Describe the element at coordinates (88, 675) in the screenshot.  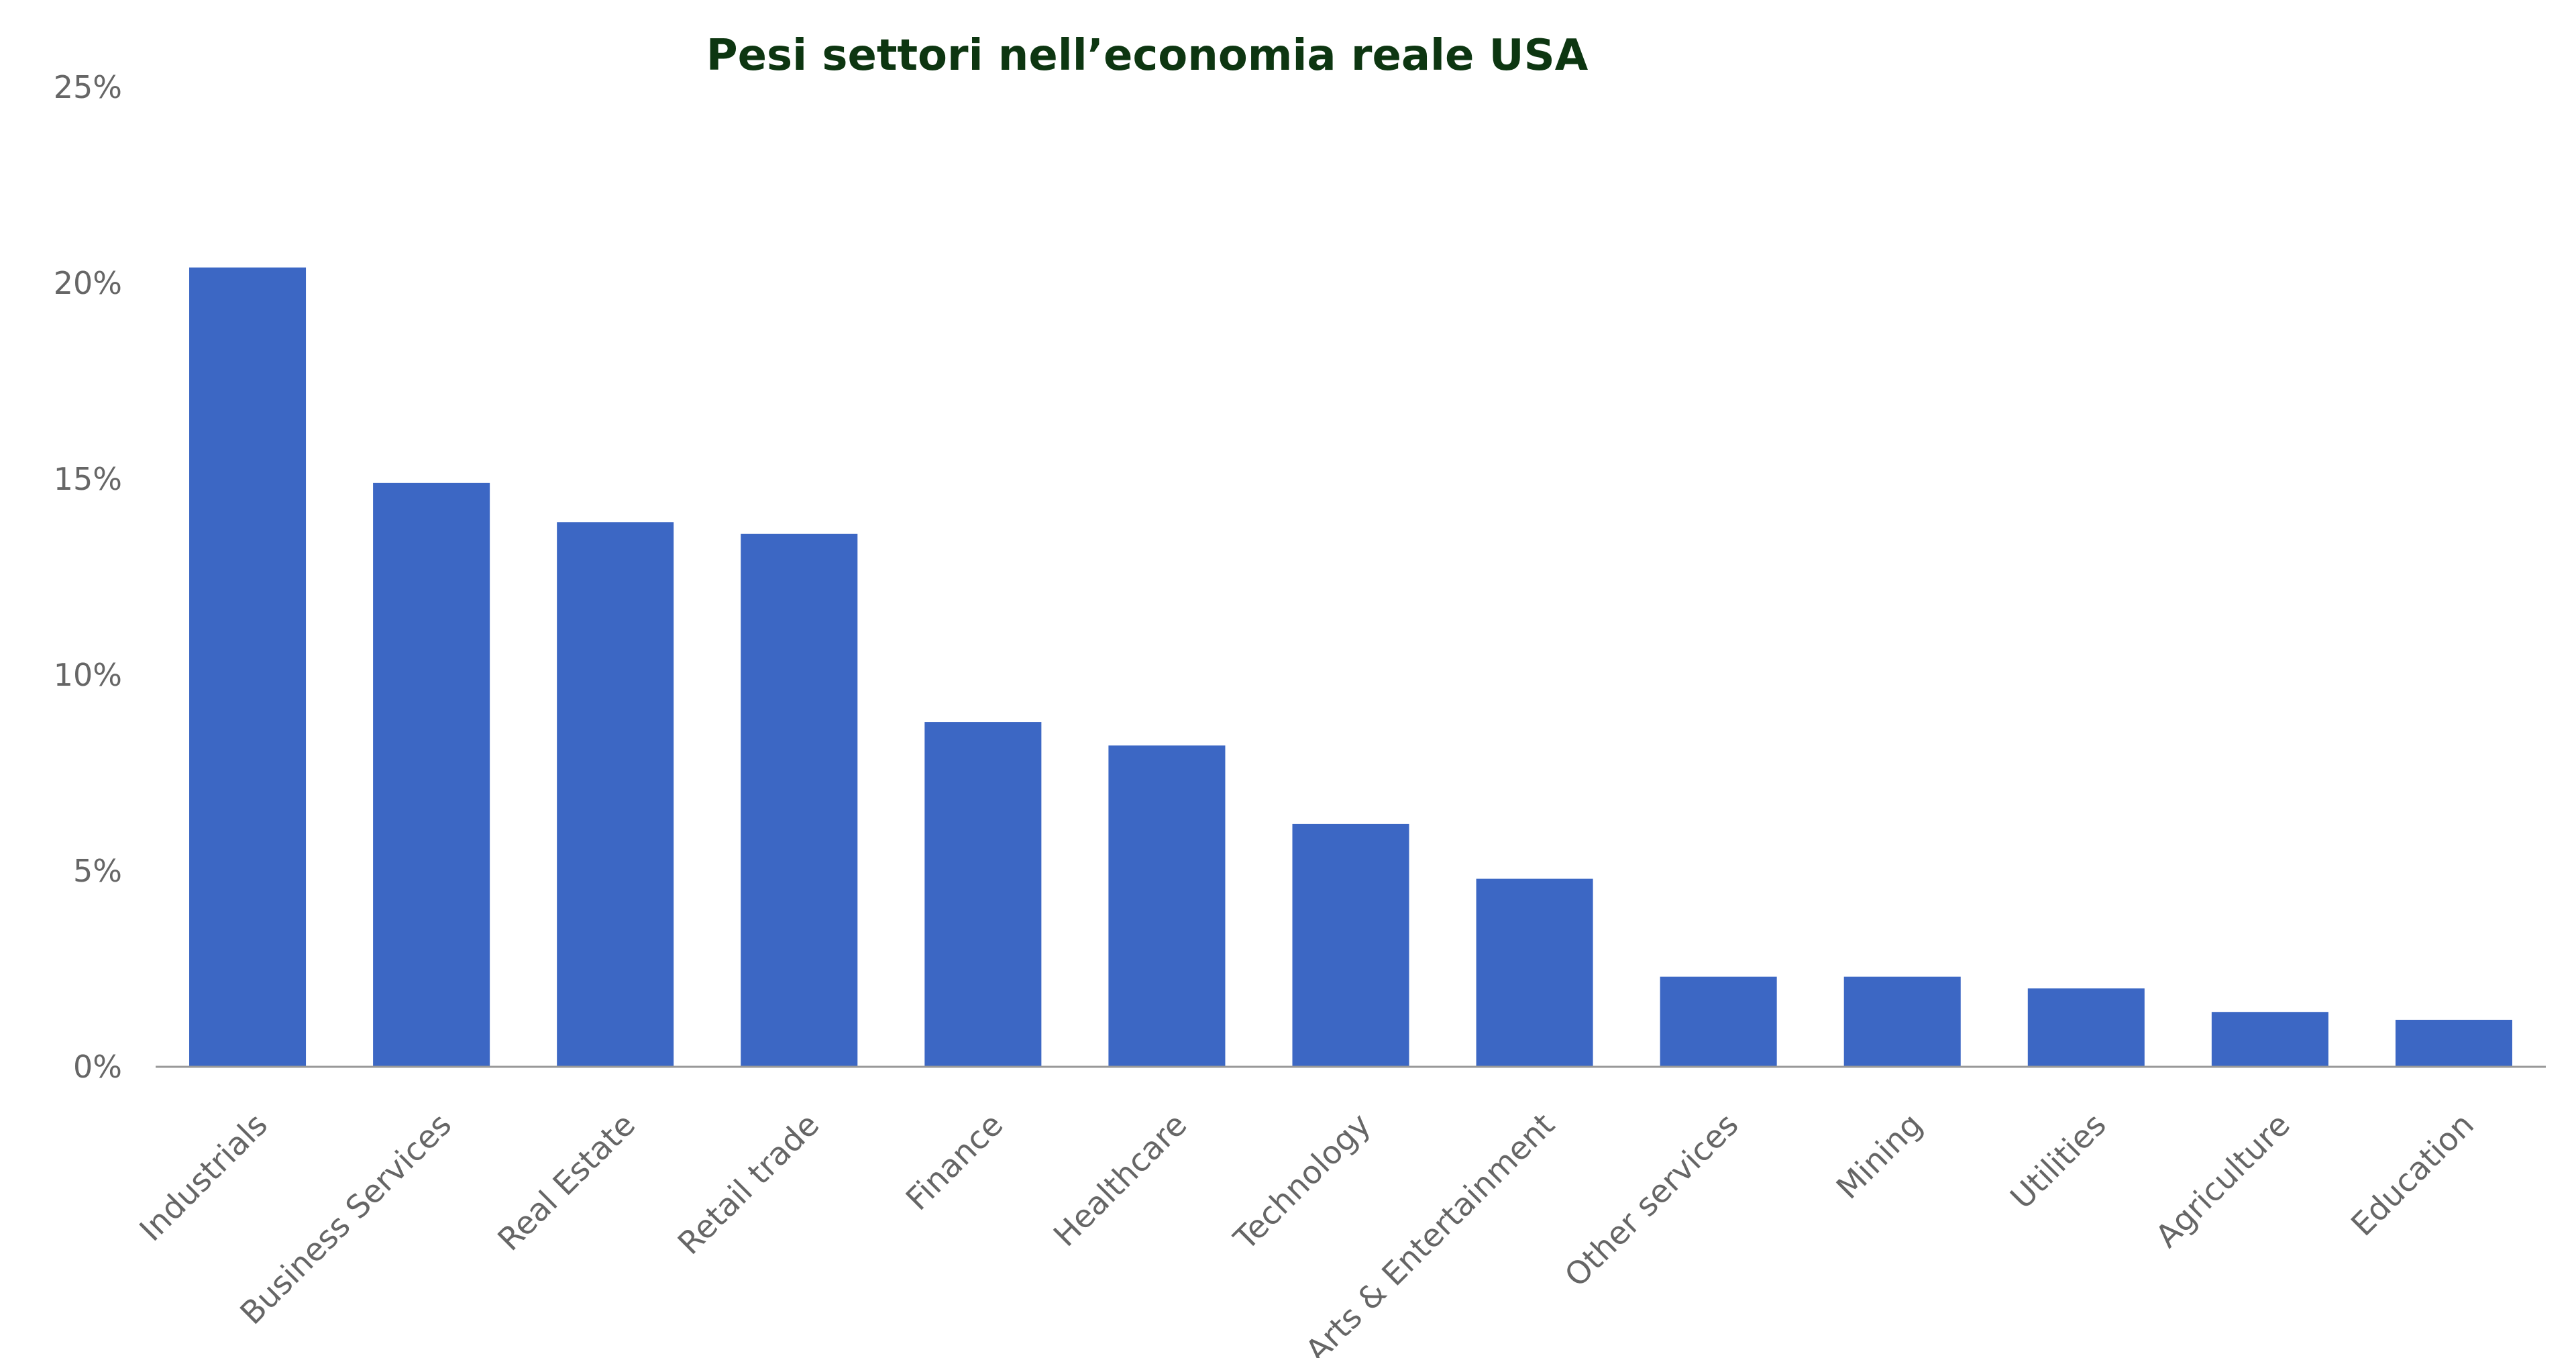
I see `y-tick-label: 10%` at that location.